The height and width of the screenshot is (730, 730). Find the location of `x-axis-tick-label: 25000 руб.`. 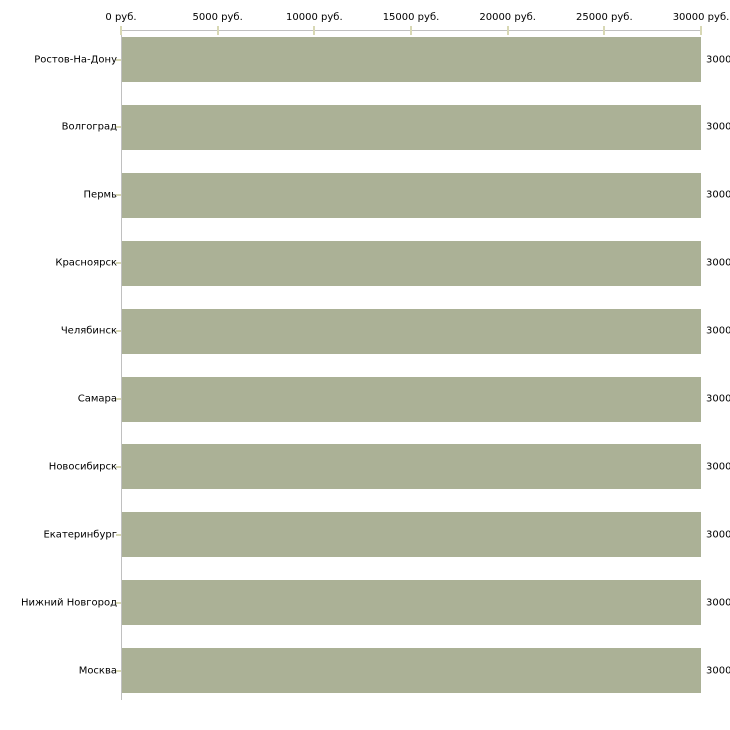

x-axis-tick-label: 25000 руб. is located at coordinates (604, 17).